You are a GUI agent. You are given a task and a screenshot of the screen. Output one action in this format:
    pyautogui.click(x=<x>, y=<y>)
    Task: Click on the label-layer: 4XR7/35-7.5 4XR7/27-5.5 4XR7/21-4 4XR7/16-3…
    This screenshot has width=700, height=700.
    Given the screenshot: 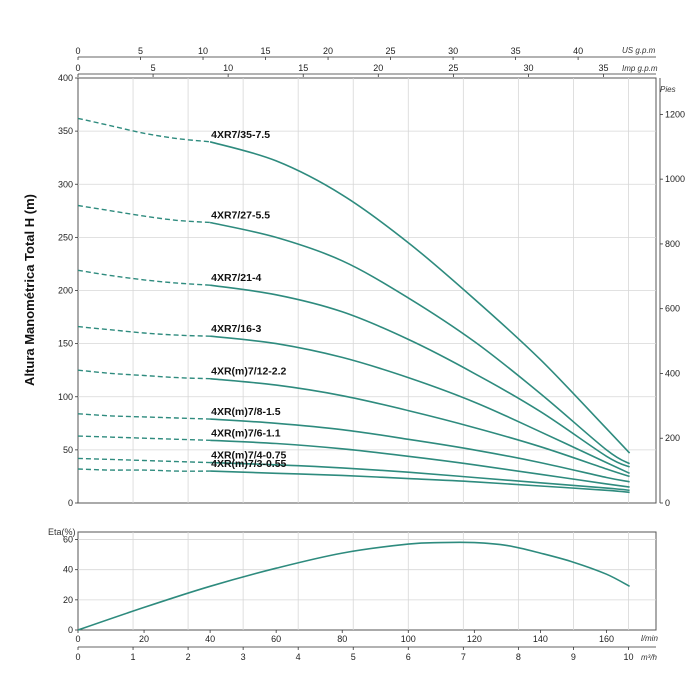 What is the action you would take?
    pyautogui.click(x=248, y=299)
    